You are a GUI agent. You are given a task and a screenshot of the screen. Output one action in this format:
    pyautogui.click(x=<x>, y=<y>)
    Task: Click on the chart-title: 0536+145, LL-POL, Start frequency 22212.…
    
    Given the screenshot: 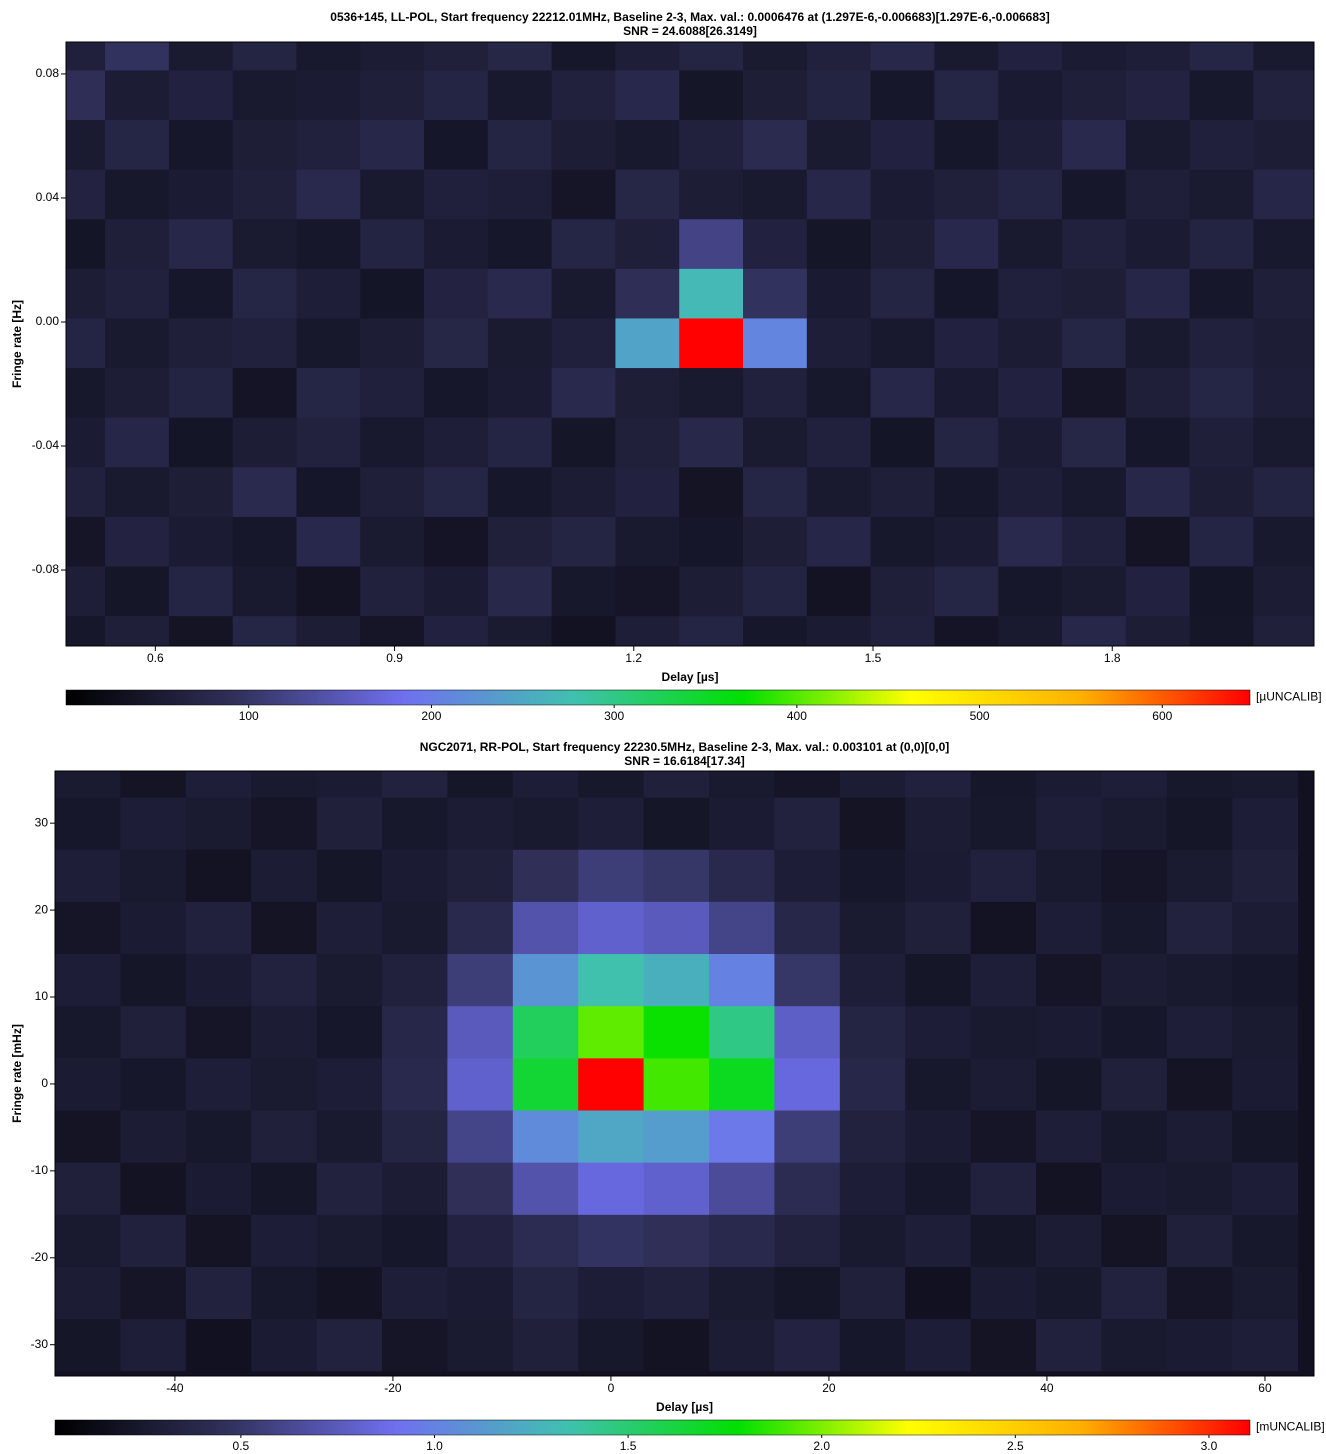 What is the action you would take?
    pyautogui.click(x=689, y=17)
    